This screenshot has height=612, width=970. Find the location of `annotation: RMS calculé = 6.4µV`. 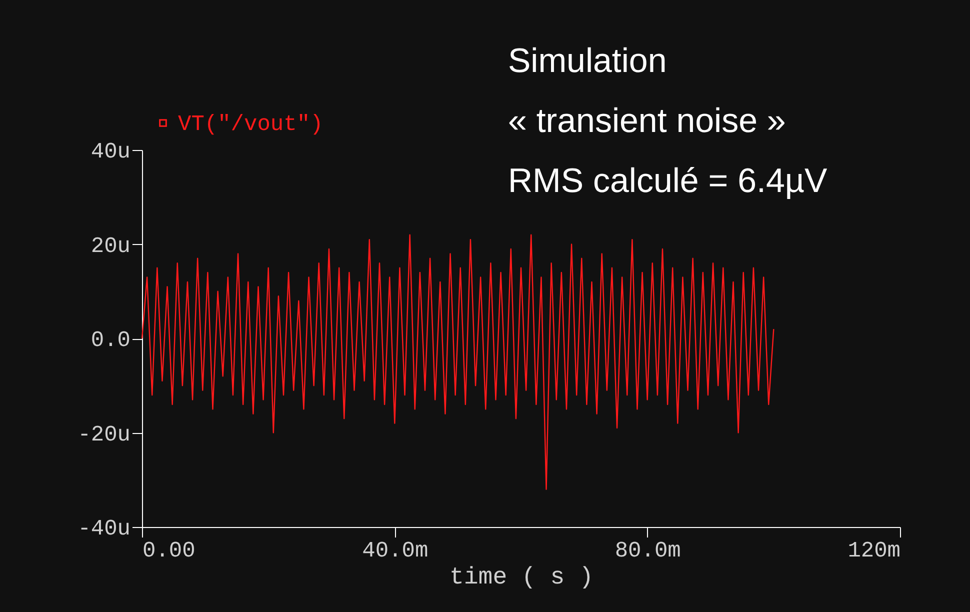

annotation: RMS calculé = 6.4µV is located at coordinates (668, 181).